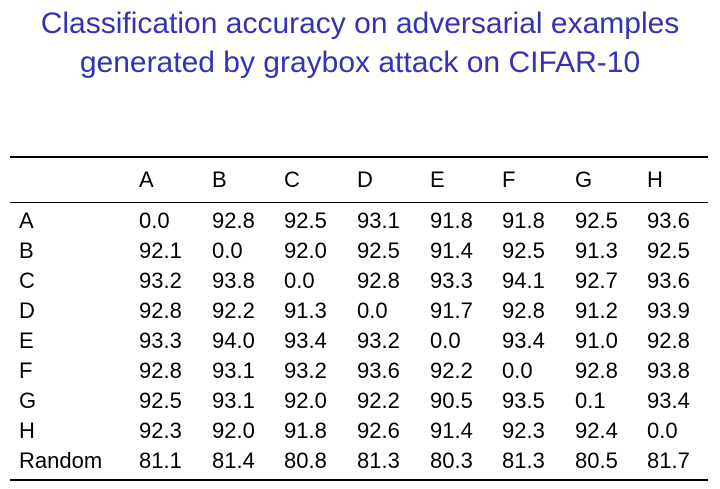 The height and width of the screenshot is (489, 720). What do you see at coordinates (360, 62) in the screenshot?
I see `slide-title-line-2: generated by graybox attack on CIFAR-10` at bounding box center [360, 62].